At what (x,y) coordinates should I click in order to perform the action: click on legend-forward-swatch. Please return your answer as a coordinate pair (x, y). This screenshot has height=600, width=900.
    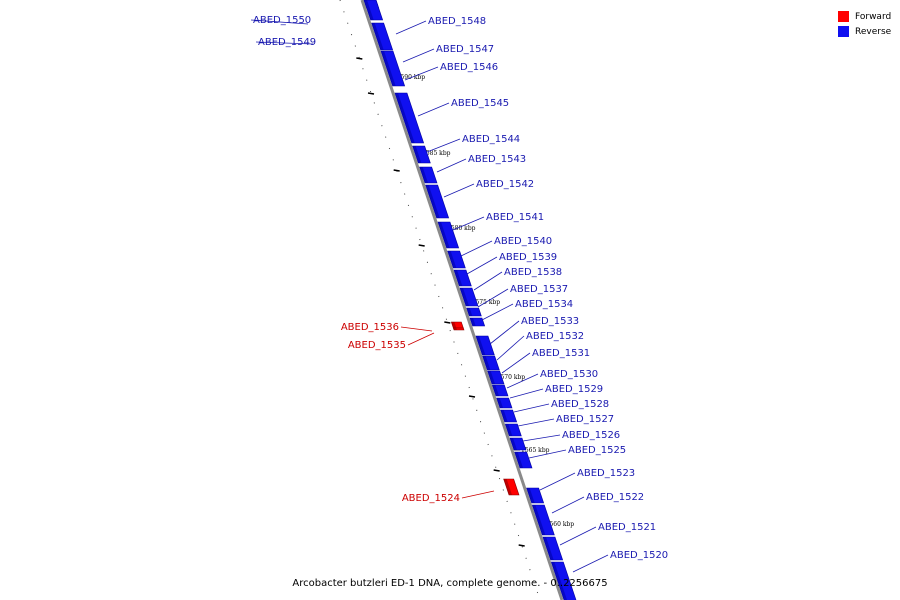
    Looking at the image, I should click on (843, 16).